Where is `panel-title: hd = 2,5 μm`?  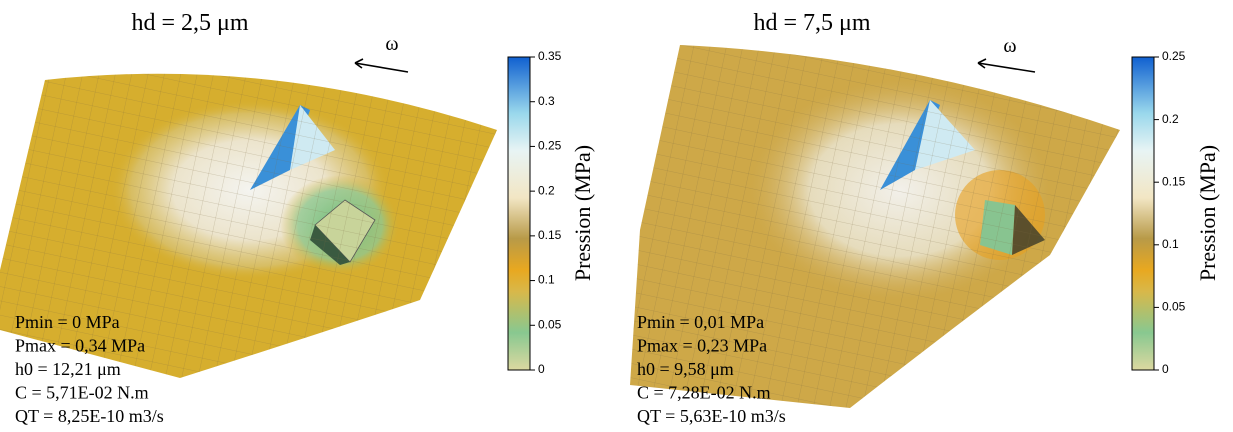 panel-title: hd = 2,5 μm is located at coordinates (189, 23).